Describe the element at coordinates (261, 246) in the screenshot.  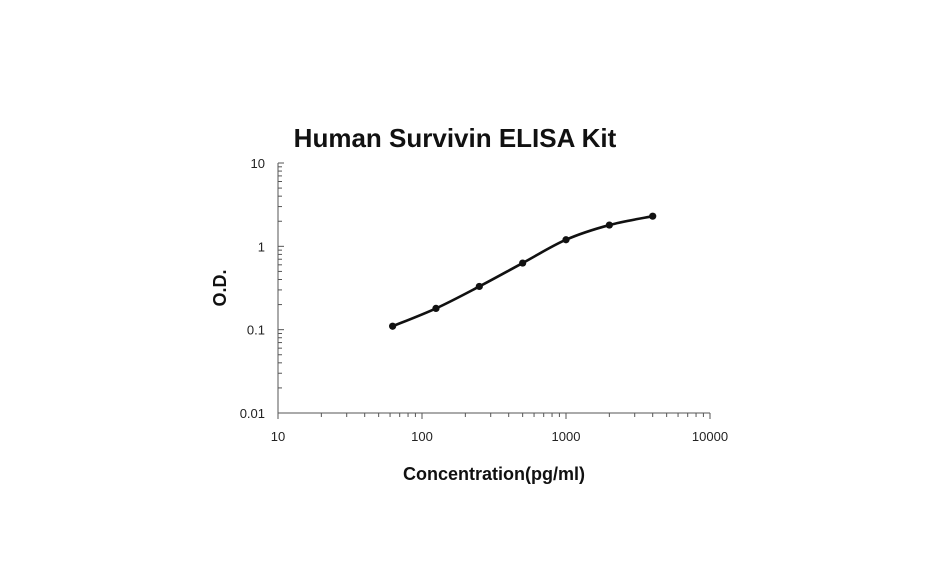
I see `y-tick-label: 1` at that location.